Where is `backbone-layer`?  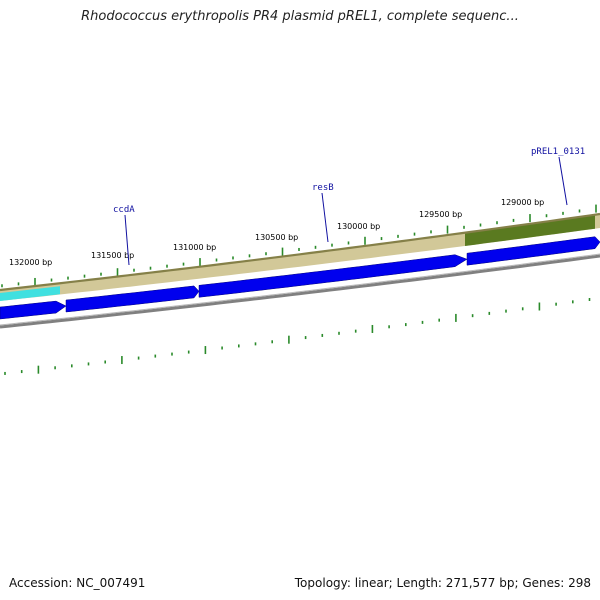
backbone-layer is located at coordinates (300, 291).